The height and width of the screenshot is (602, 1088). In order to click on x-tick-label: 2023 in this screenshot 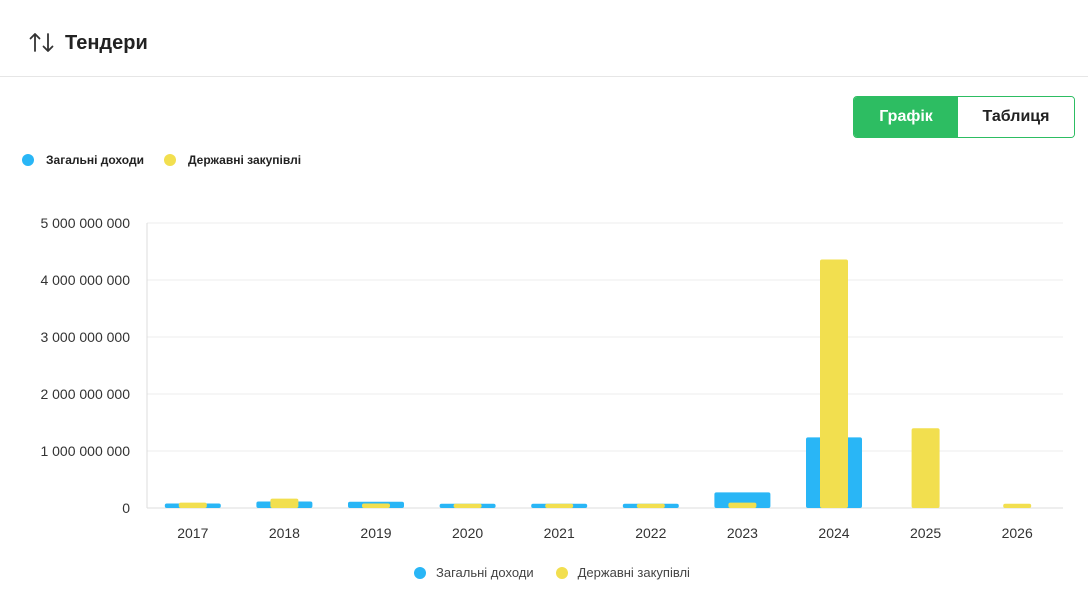, I will do `click(742, 533)`.